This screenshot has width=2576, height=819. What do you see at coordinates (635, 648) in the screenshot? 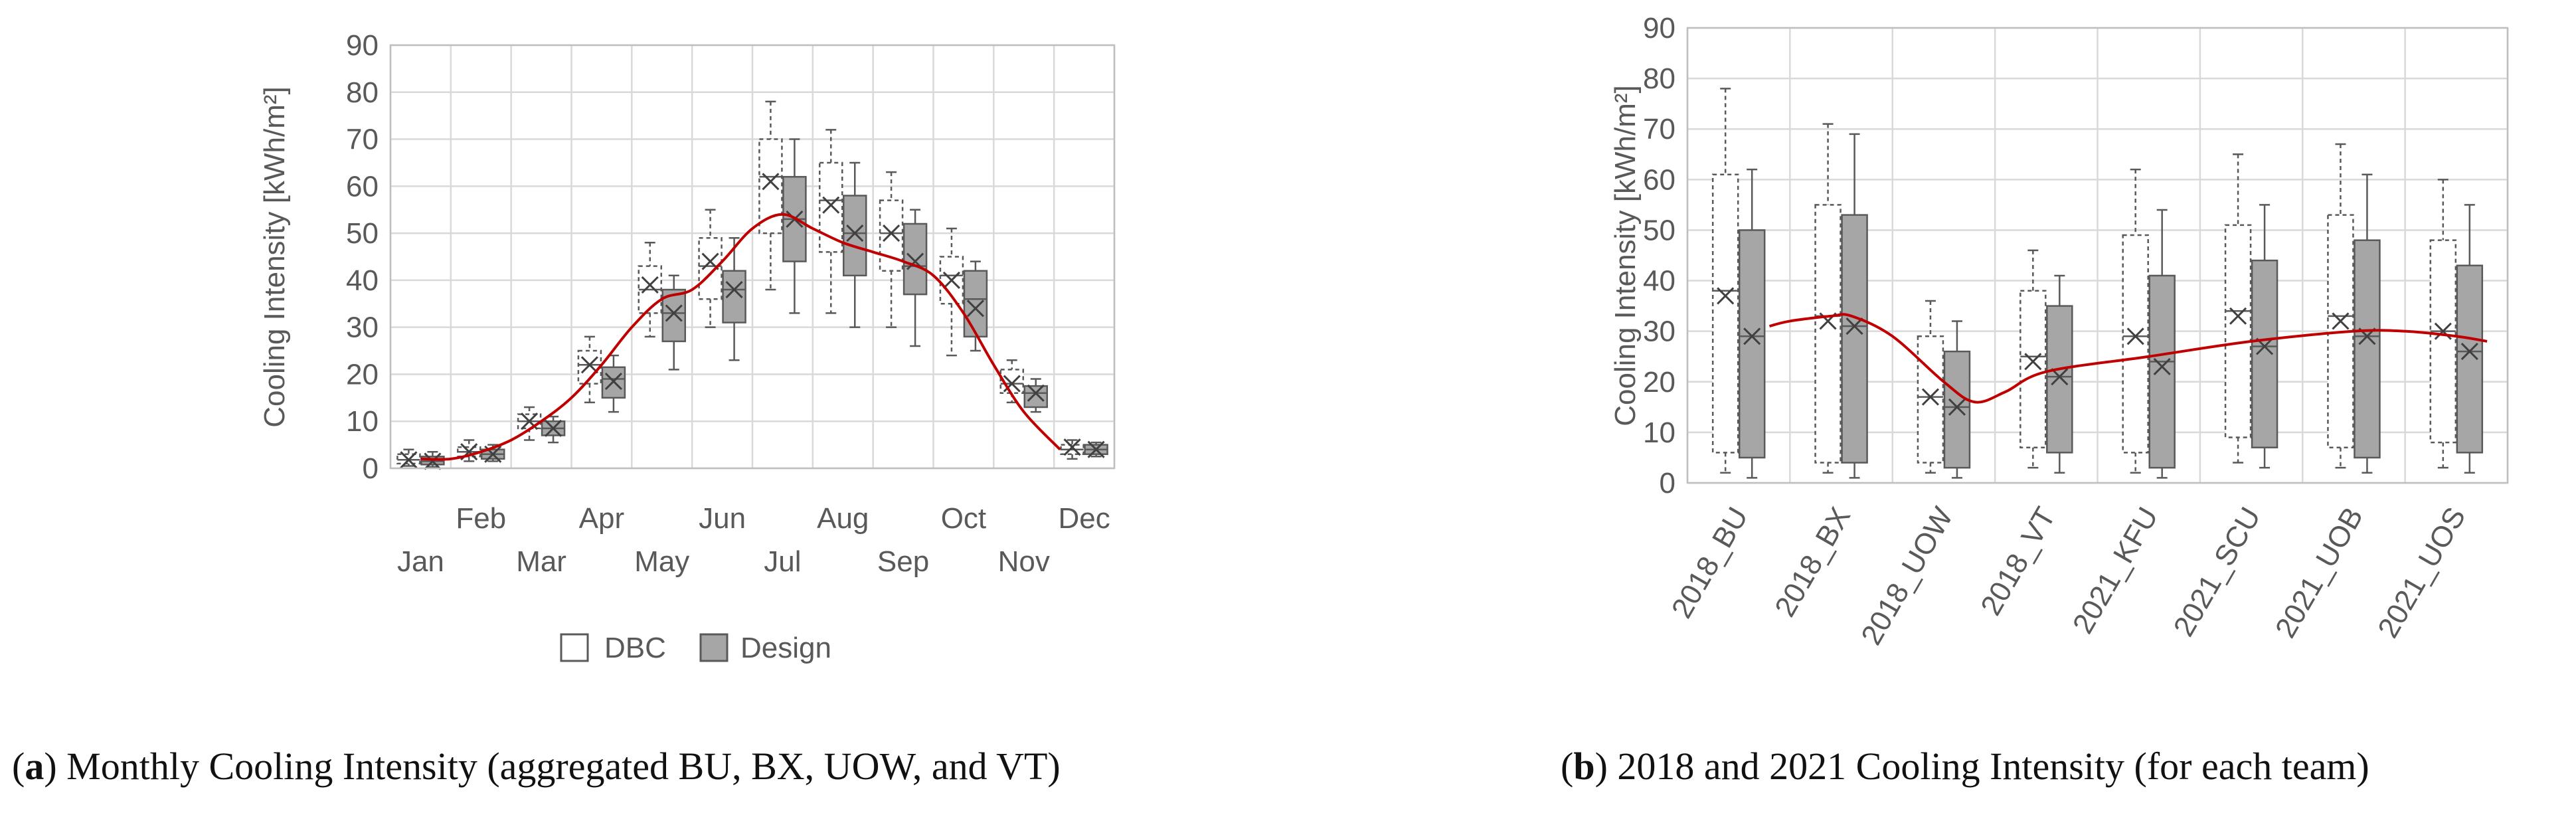
I see `legend-dbc-label: DBC` at bounding box center [635, 648].